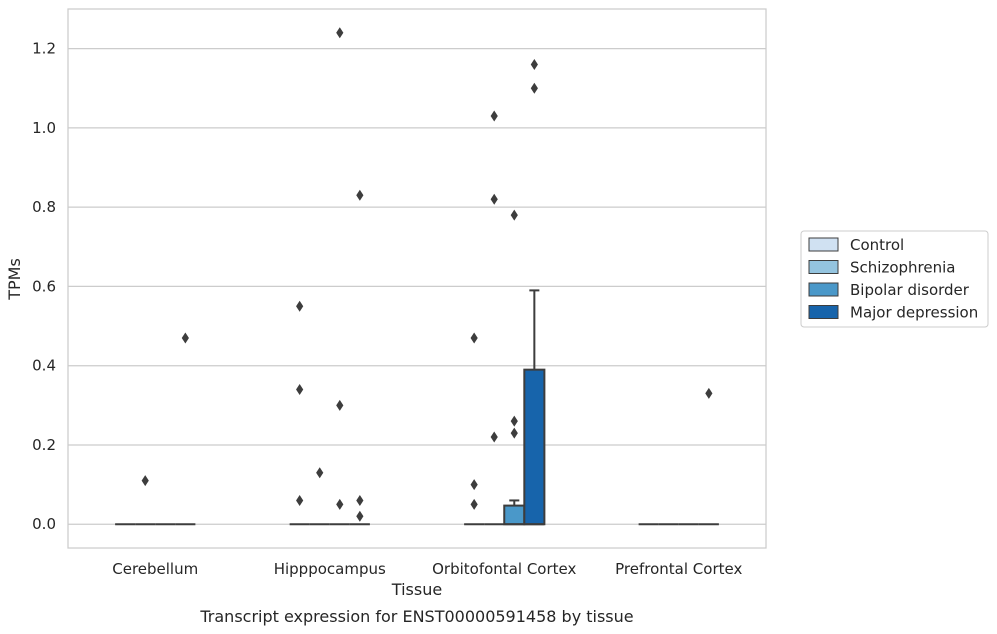 This screenshot has height=634, width=997. Describe the element at coordinates (504, 569) in the screenshot. I see `x-tick-label: Orbitofontal Cortex` at that location.